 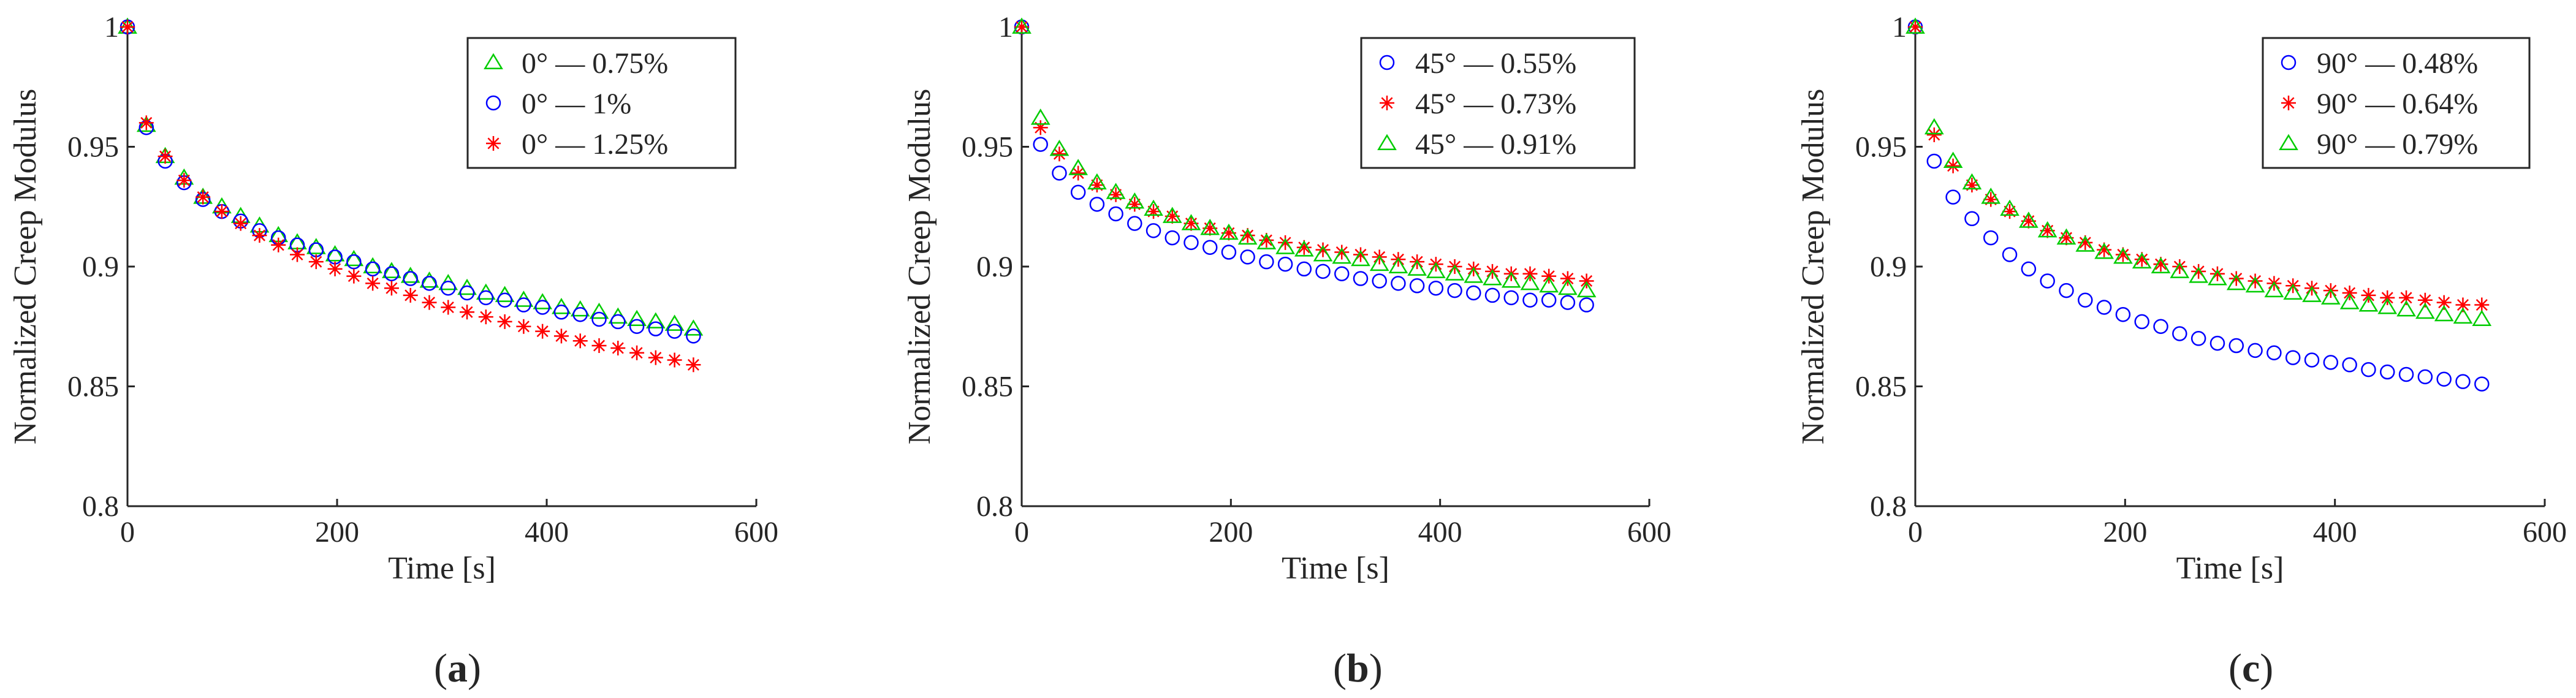 I want to click on x-tick-label: 200, so click(x=1231, y=532).